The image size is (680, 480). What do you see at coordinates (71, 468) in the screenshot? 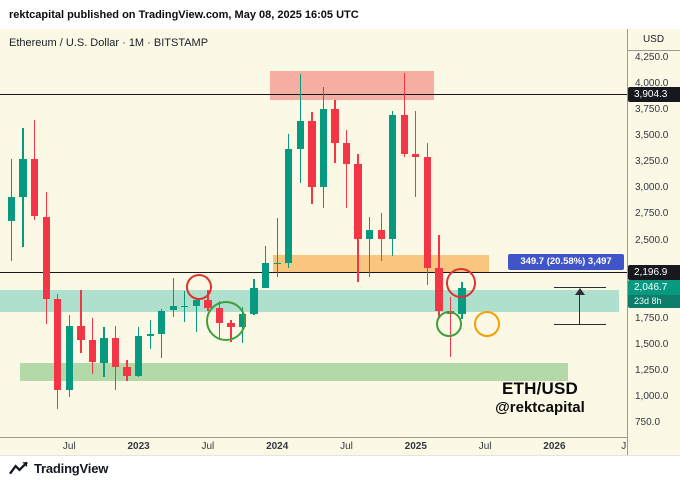
I see `tradingview-wordmark: TradingView` at bounding box center [71, 468].